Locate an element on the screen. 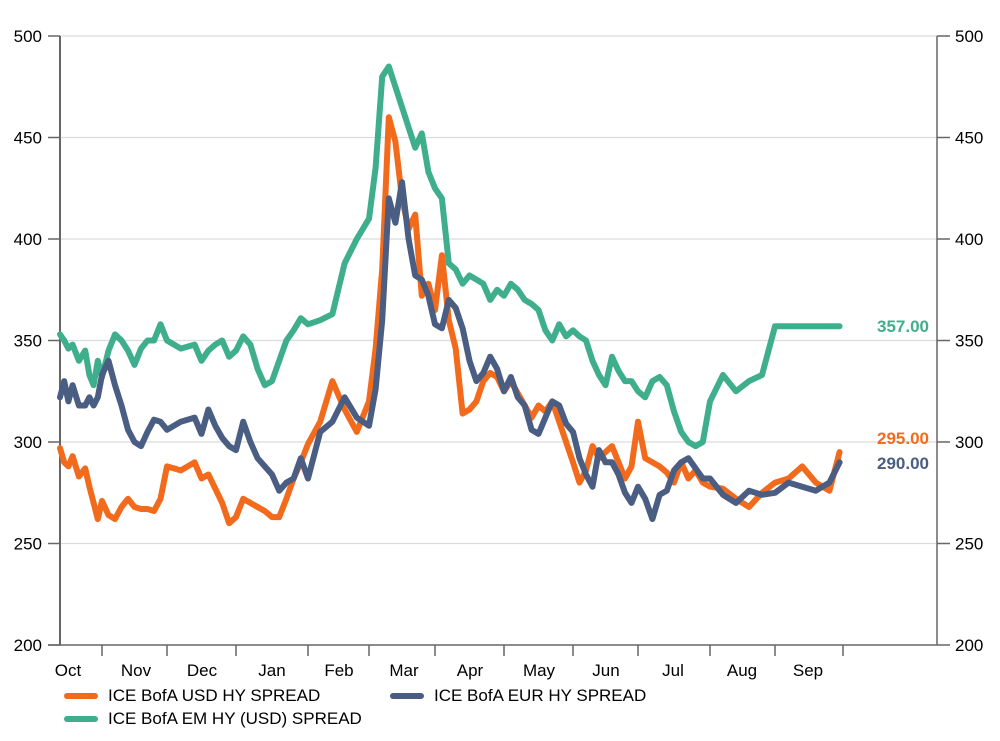  x-axis-ticks: Oct Nov Dec Jan Feb Mar Apr May Jun Jul Aug Sep is located at coordinates (449, 662).